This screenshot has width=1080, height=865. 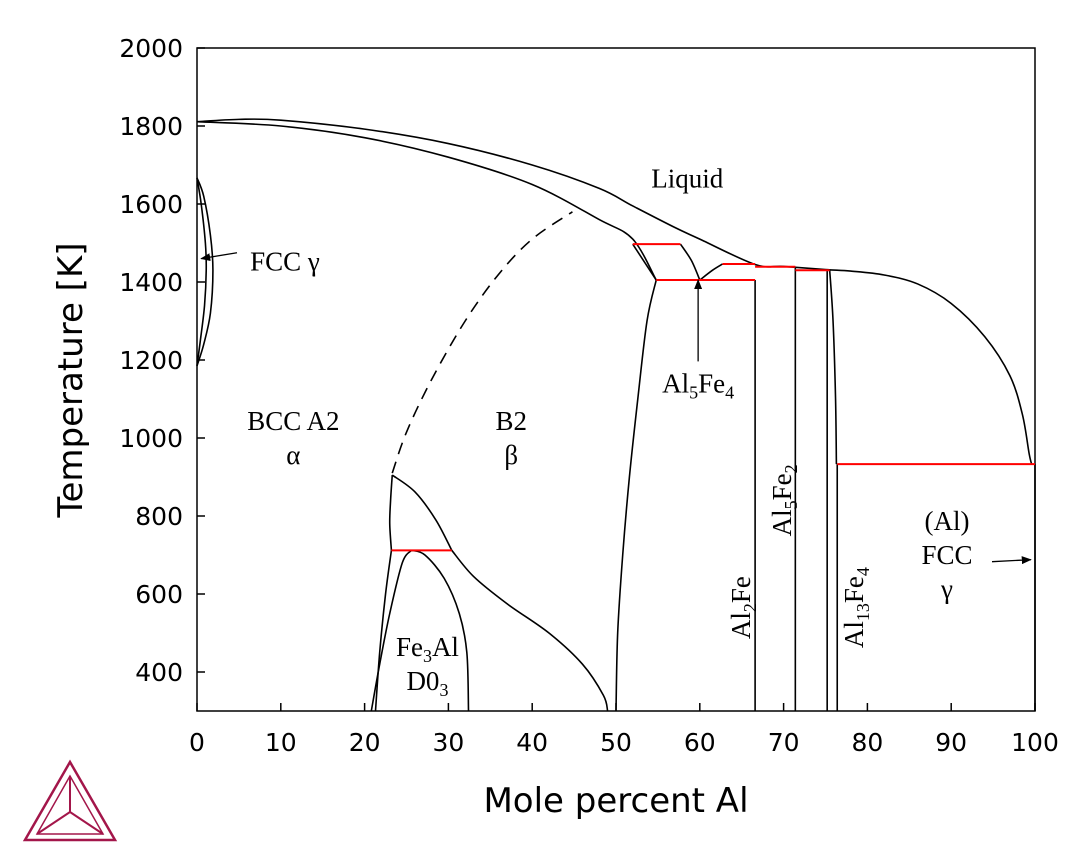 I want to click on phase-label-al5fe2: Al5Fe2, so click(x=784, y=500).